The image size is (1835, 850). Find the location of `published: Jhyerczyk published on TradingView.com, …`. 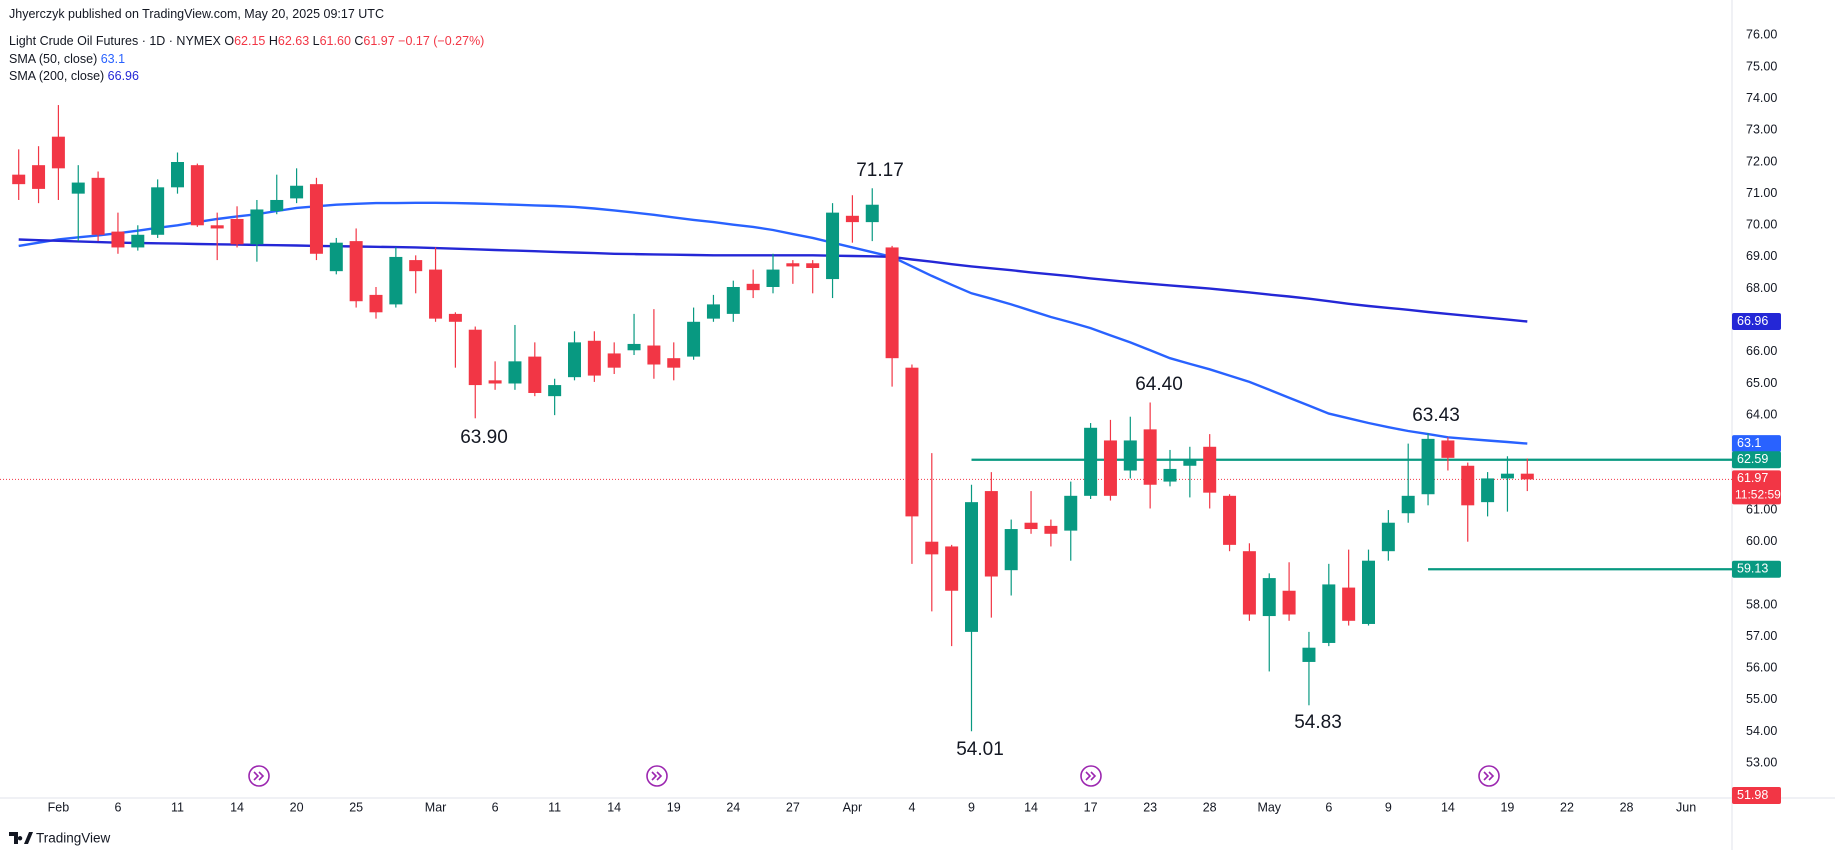

published: Jhyerczyk published on TradingView.com, … is located at coordinates (196, 14).